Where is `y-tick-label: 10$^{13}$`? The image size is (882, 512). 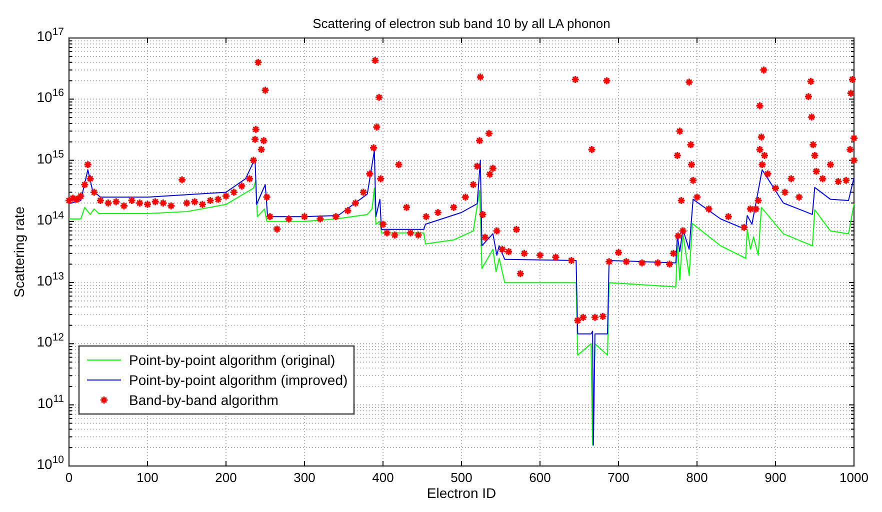 y-tick-label: 10$^{13}$ is located at coordinates (50, 279).